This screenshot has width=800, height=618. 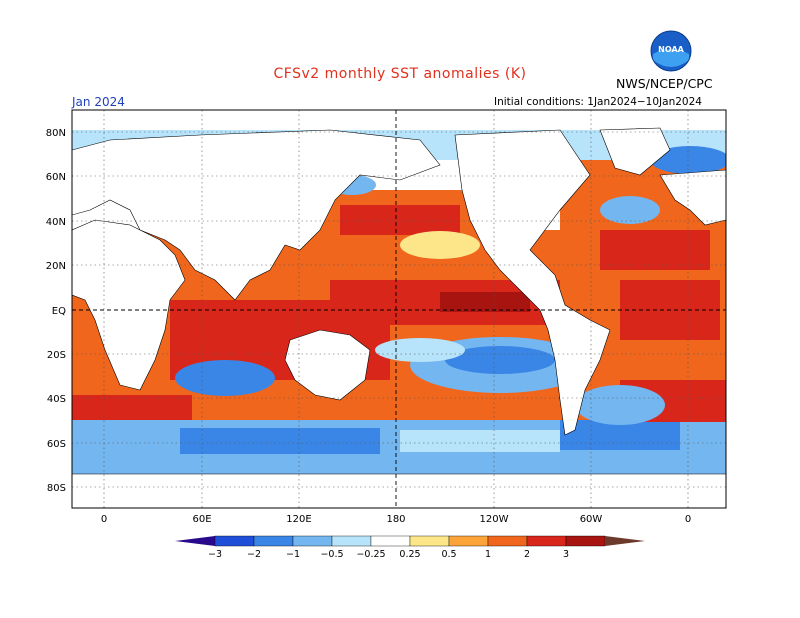 What do you see at coordinates (664, 83) in the screenshot?
I see `agency-label: NWS/NCEP/CPC` at bounding box center [664, 83].